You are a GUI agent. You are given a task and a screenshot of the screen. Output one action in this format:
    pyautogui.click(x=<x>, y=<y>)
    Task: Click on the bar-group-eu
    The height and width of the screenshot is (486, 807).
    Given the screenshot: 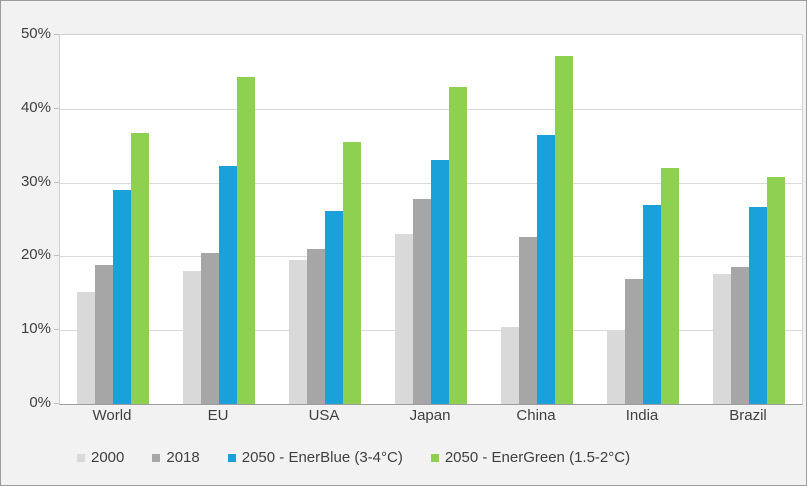 What is the action you would take?
    pyautogui.click(x=219, y=219)
    